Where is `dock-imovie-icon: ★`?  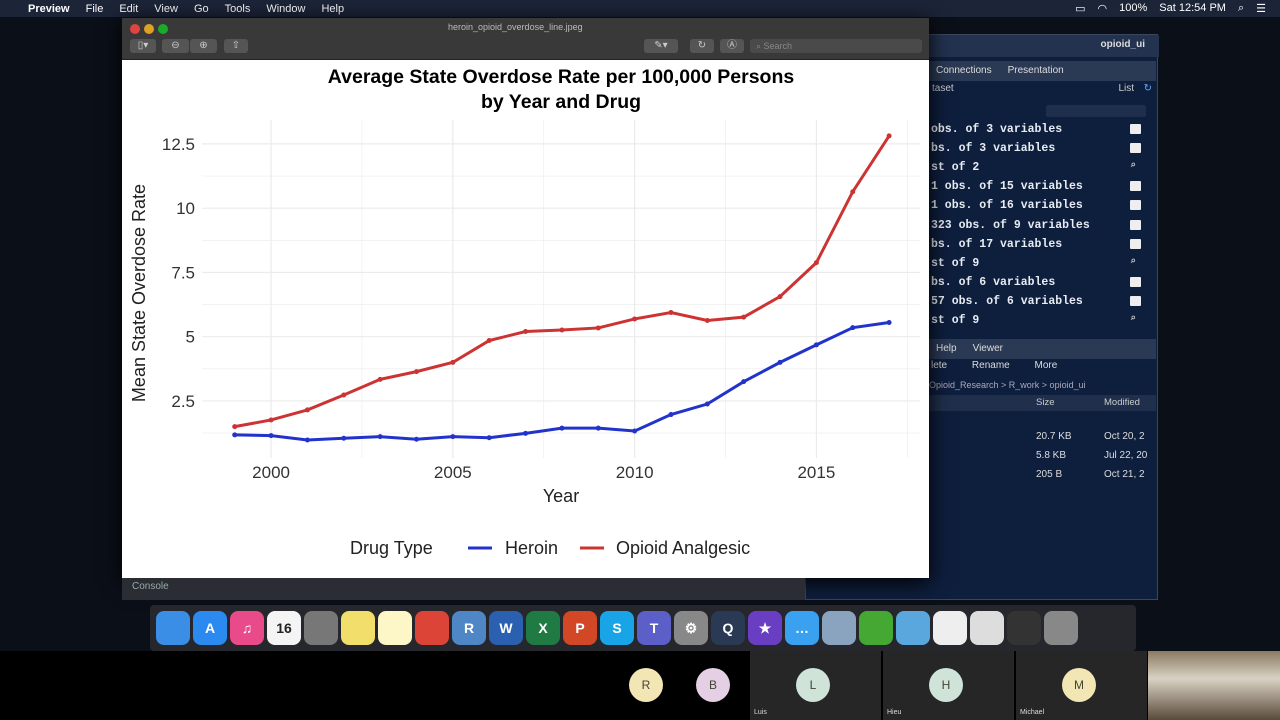 dock-imovie-icon: ★ is located at coordinates (765, 628).